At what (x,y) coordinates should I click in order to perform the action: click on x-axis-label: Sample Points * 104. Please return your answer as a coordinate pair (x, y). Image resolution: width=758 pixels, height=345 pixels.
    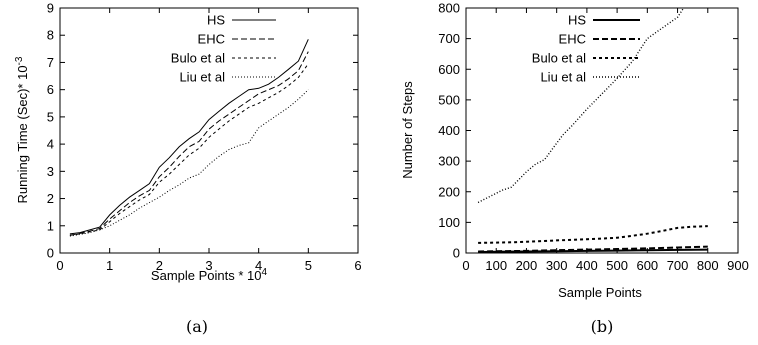
    Looking at the image, I should click on (209, 275).